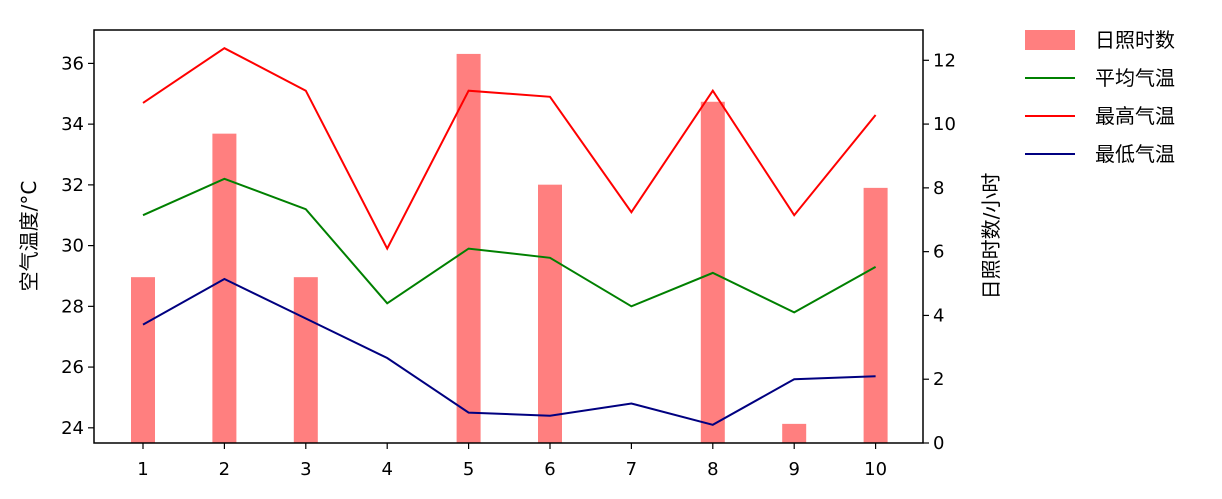  Describe the element at coordinates (72, 124) in the screenshot. I see `y-left-tick-label: 34` at that location.